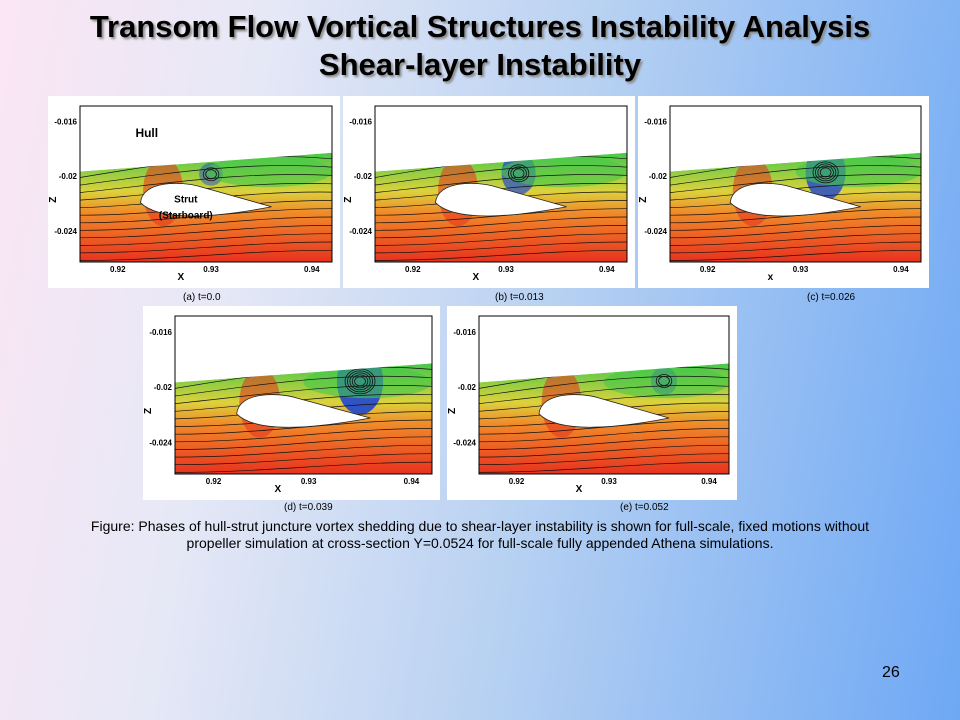 This screenshot has height=720, width=960. I want to click on flow-panel-c: -0.016 -0.02 -0.024 Z 0.92 0.93 0.94 x, so click(783, 192).